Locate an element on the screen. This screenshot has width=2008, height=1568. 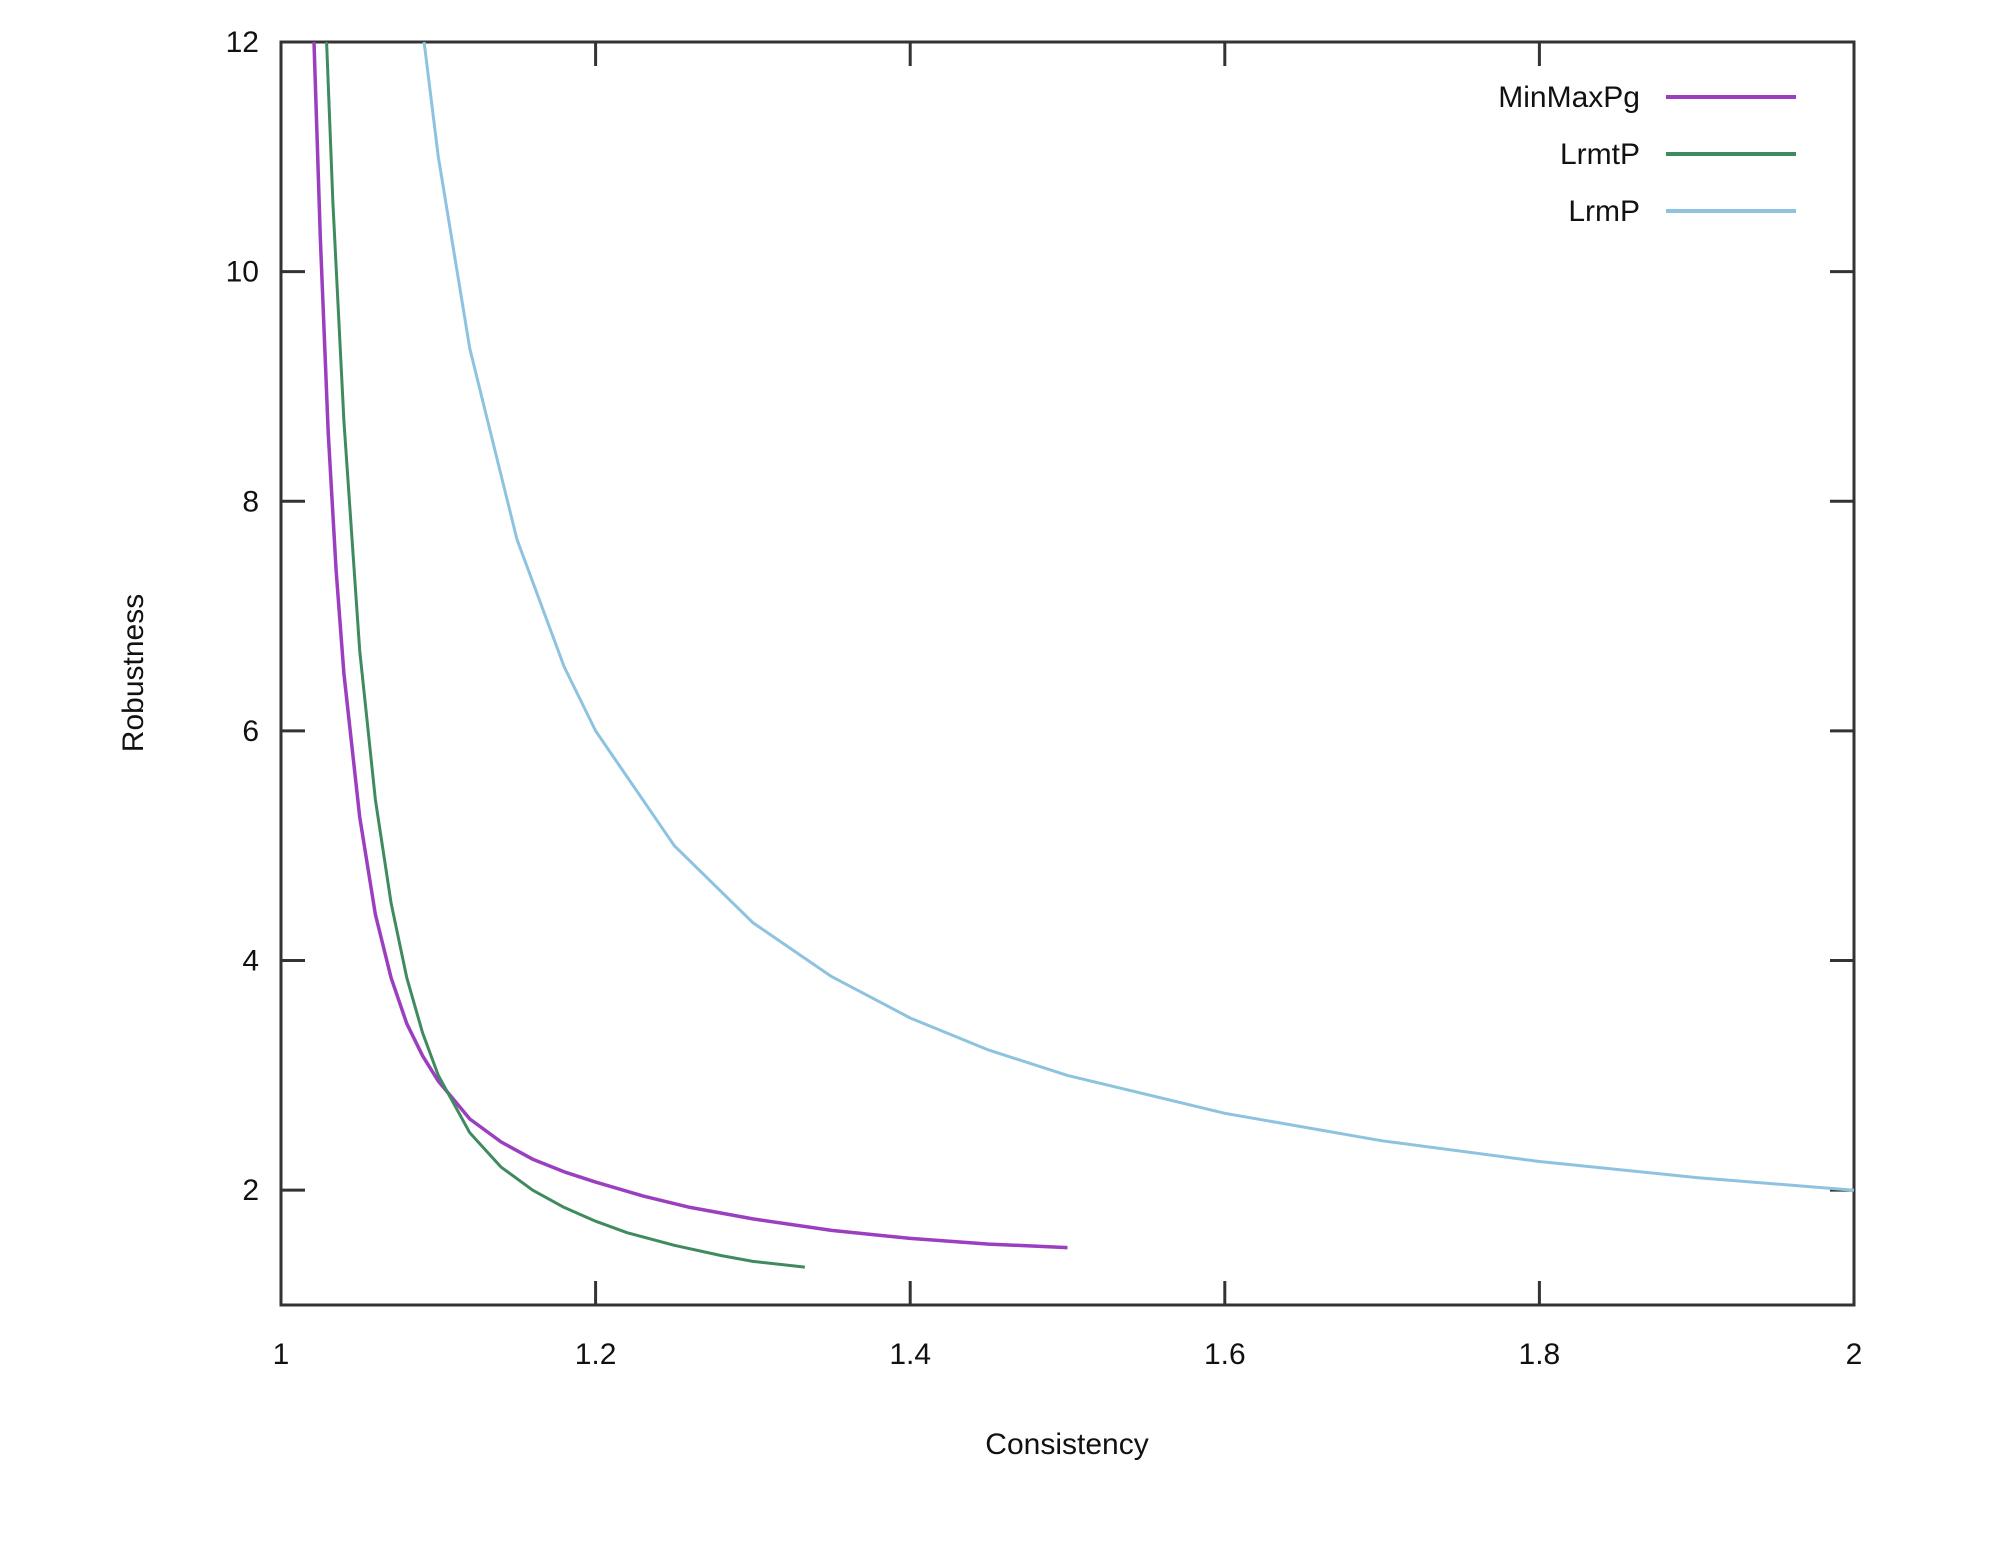
x-tick-label: 2 is located at coordinates (1854, 1354).